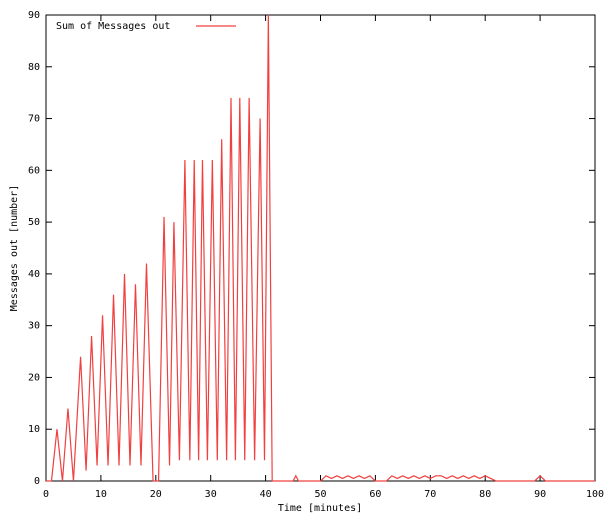 The image size is (607, 519). What do you see at coordinates (37, 481) in the screenshot?
I see `y-tick-label: 0` at bounding box center [37, 481].